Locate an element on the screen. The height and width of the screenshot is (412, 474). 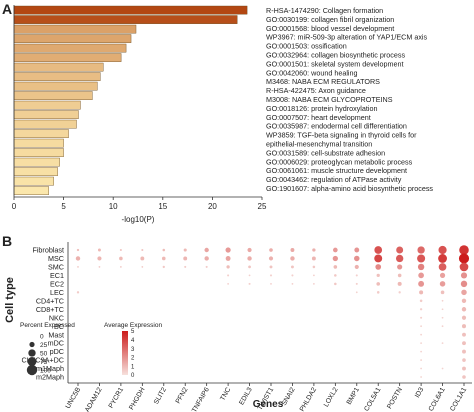
term-label: GO:0042060: wound healing is located at coordinates (312, 72).